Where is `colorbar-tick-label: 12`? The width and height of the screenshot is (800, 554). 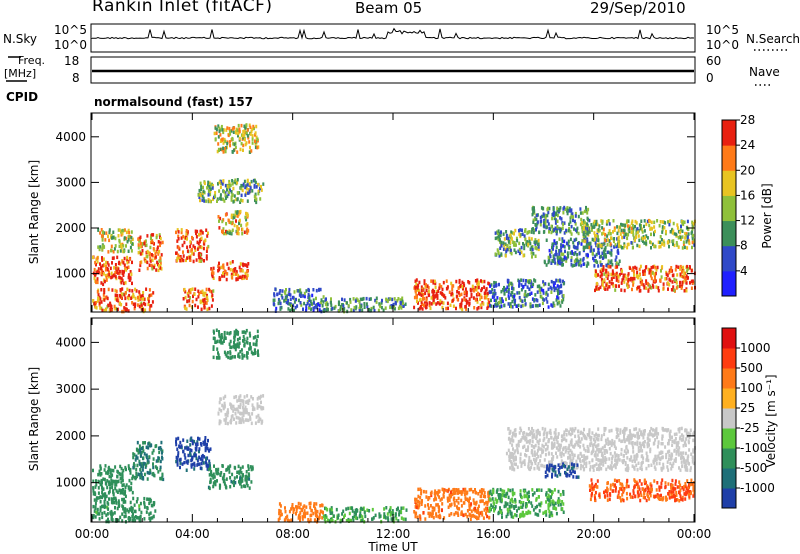 colorbar-tick-label: 12 is located at coordinates (747, 221).